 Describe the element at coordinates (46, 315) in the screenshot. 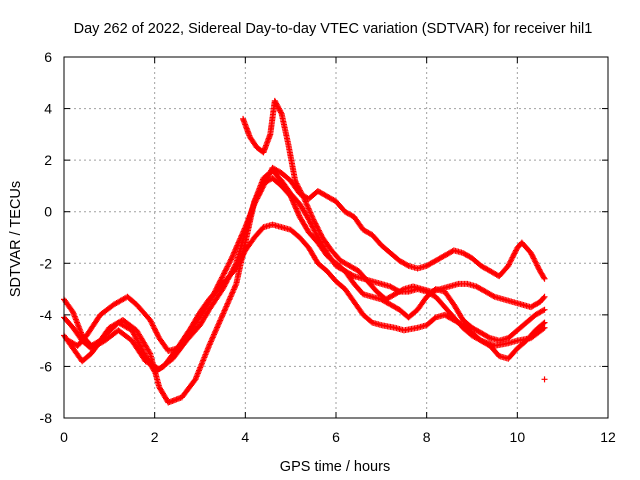

I see `y-tick-label: -4` at that location.